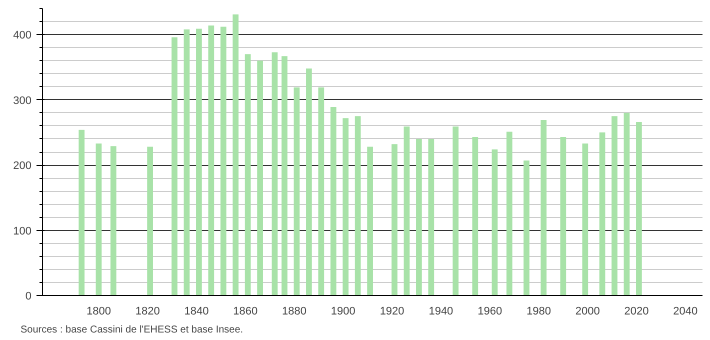  I want to click on x-tick-label: 1800, so click(98, 312).